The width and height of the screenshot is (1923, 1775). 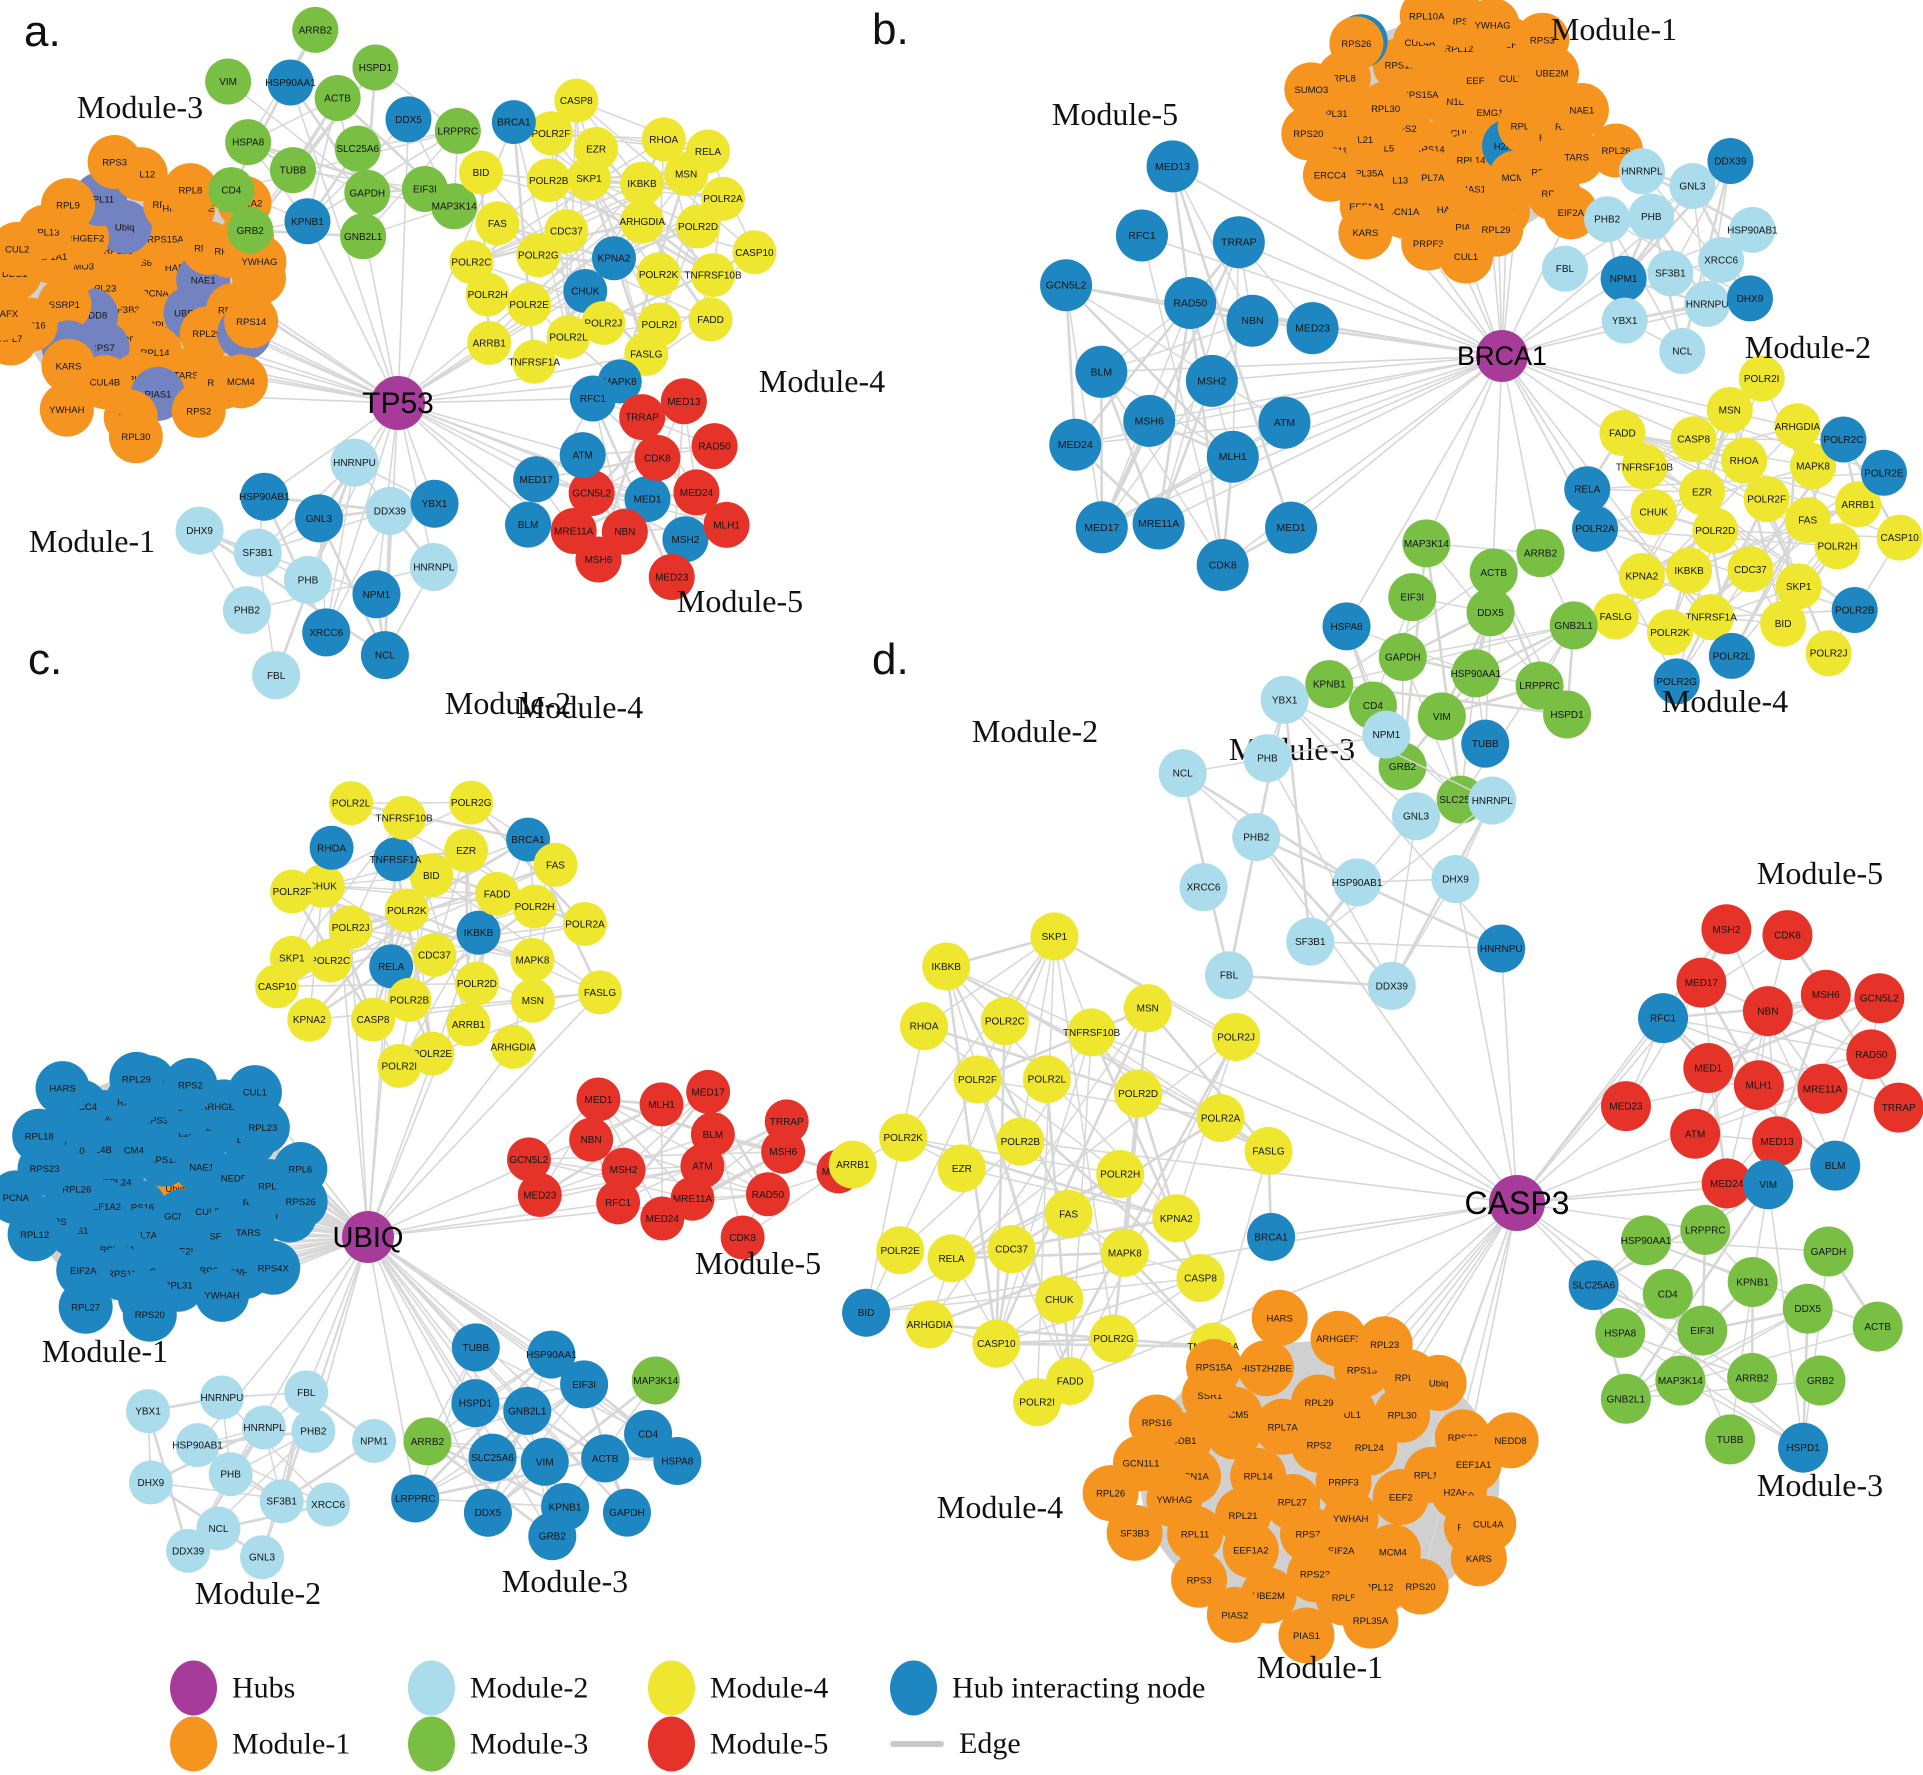 What do you see at coordinates (1493, 25) in the screenshot?
I see `node-label: YWHAG` at bounding box center [1493, 25].